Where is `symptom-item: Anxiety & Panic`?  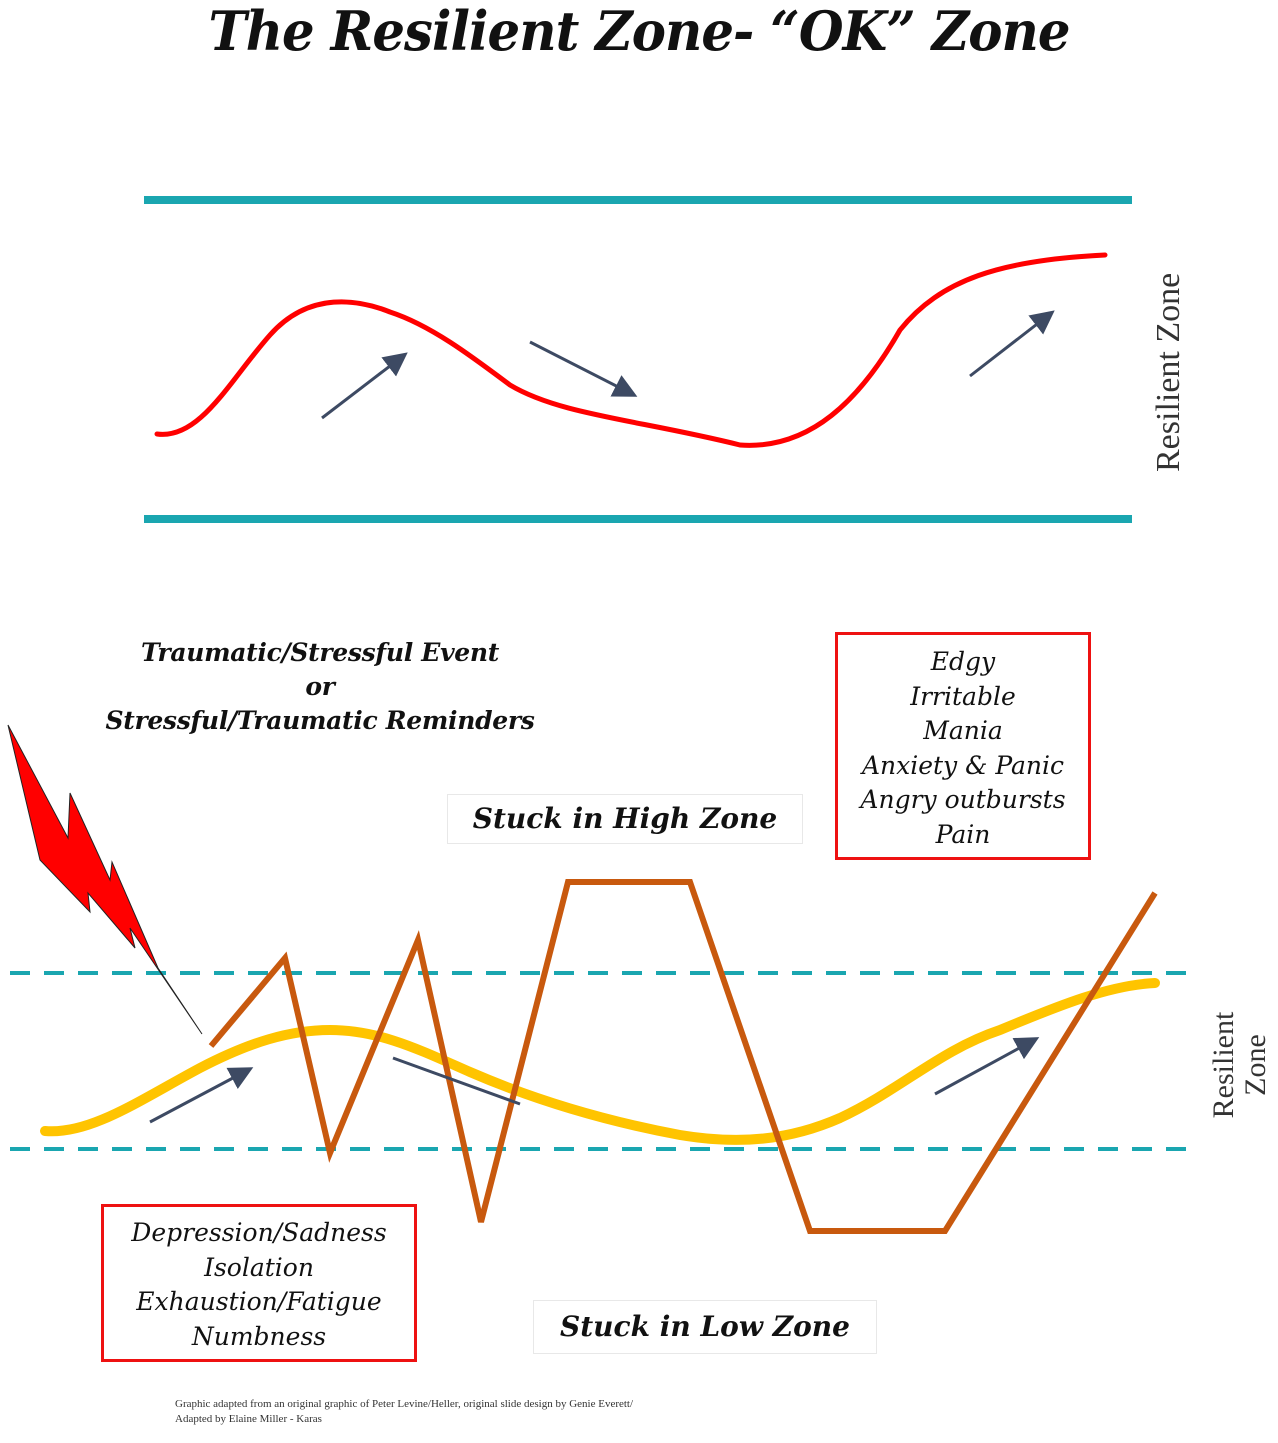
symptom-item: Anxiety & Panic is located at coordinates (963, 765).